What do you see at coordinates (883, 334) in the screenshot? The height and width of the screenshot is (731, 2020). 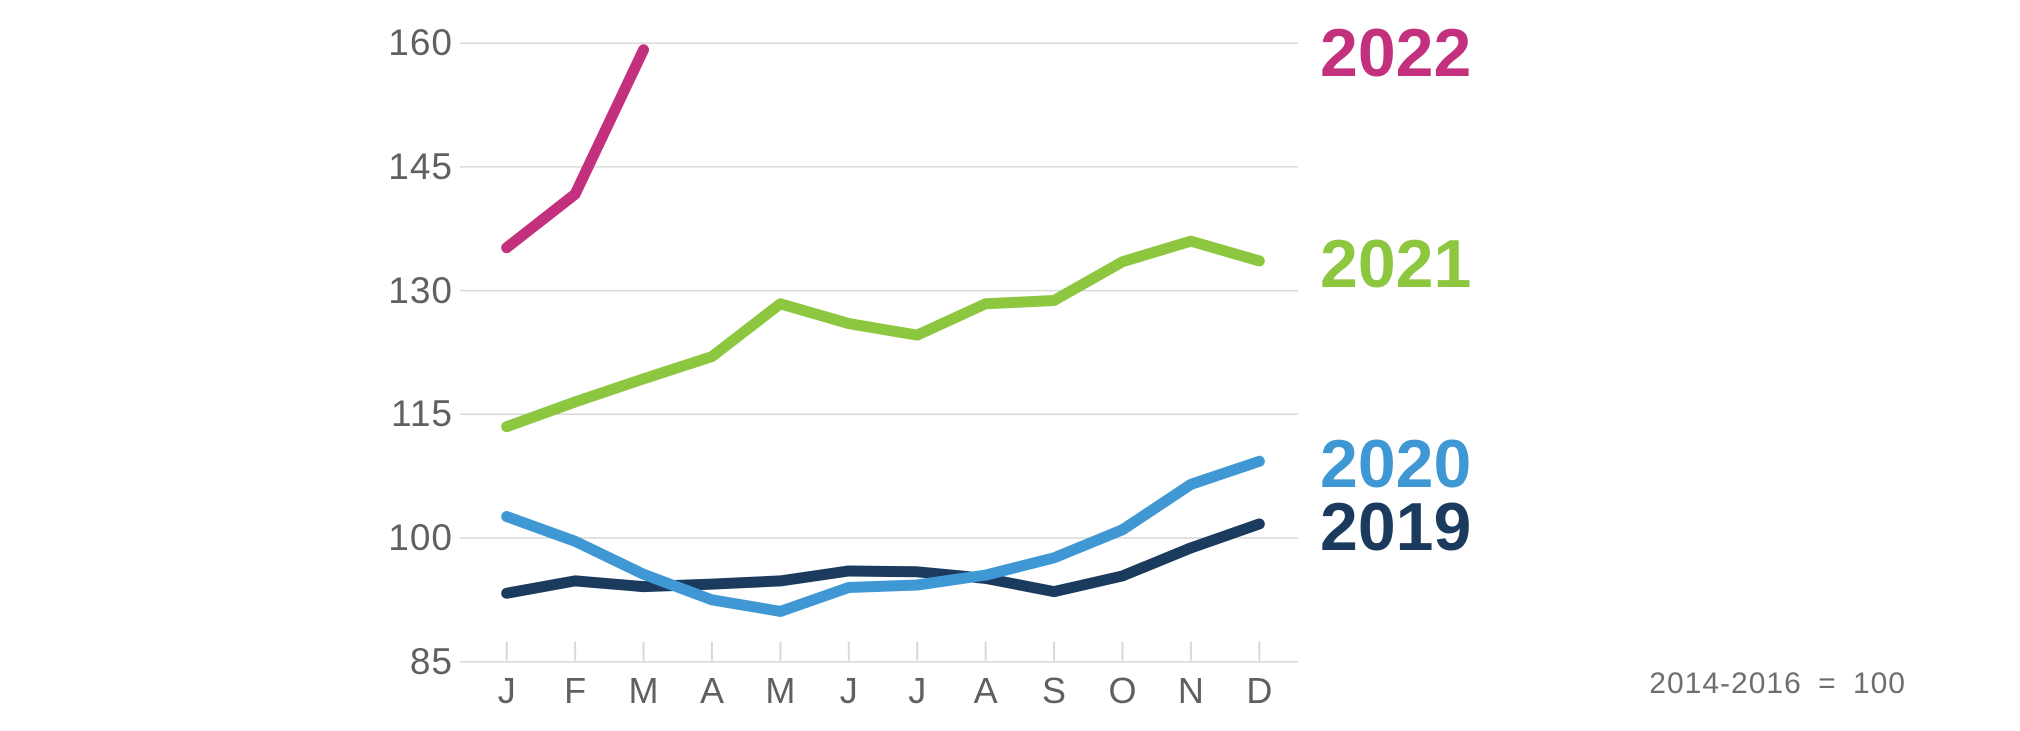 I see `line-2021` at bounding box center [883, 334].